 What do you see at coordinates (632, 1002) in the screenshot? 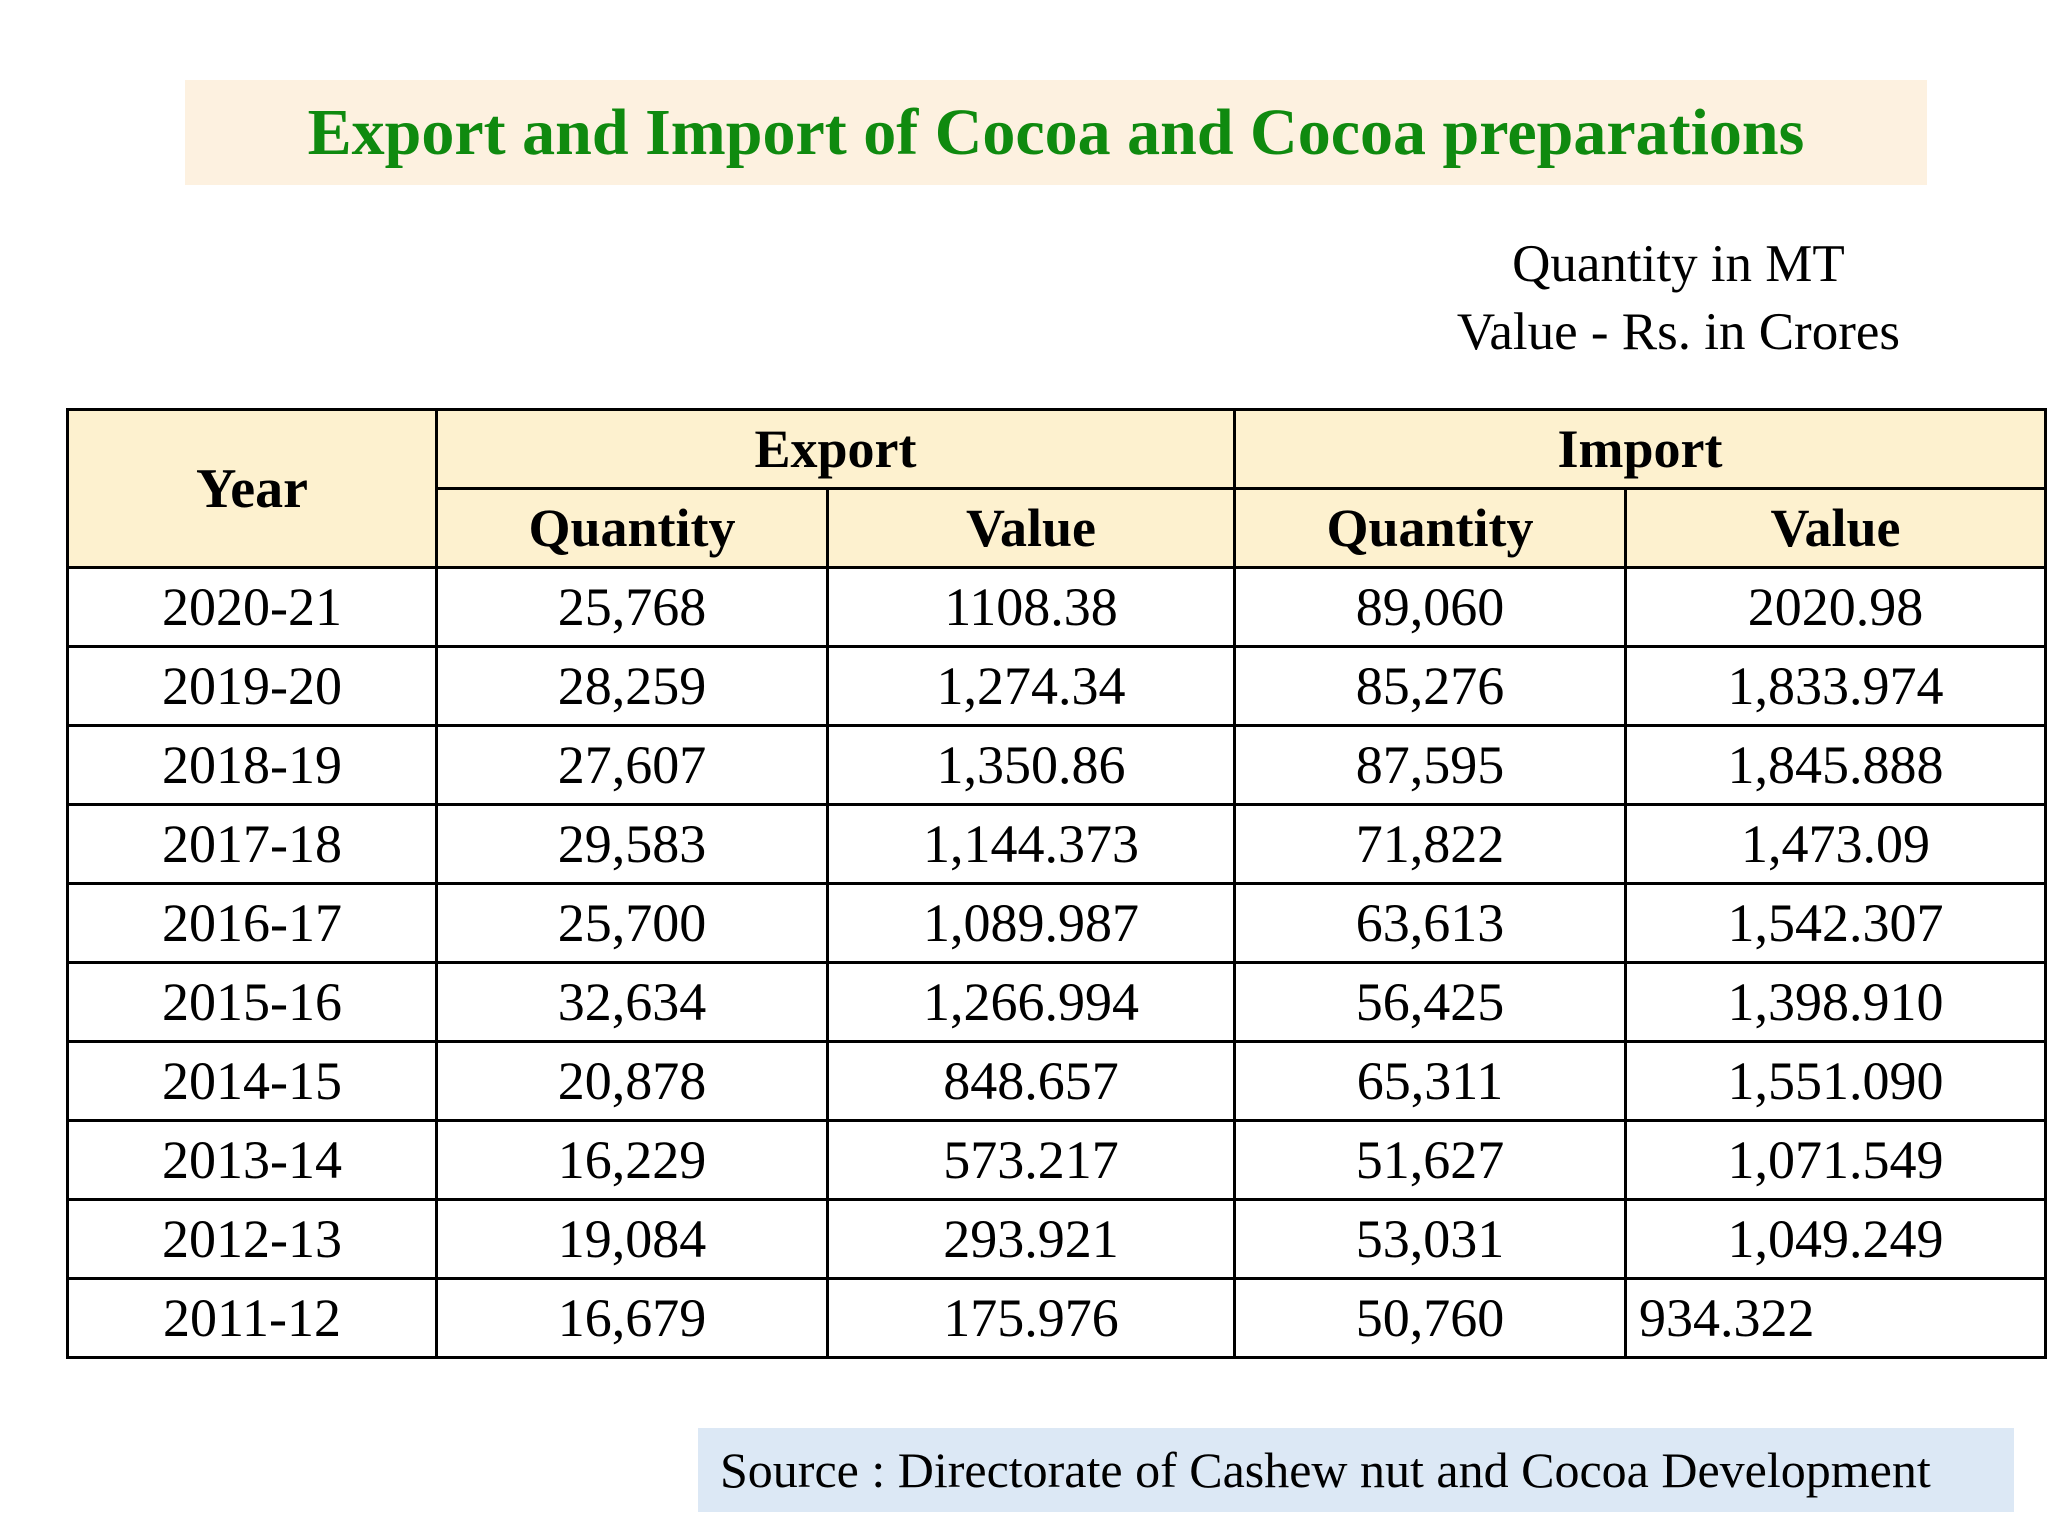
I see `export-quantity-cell: 32,634` at bounding box center [632, 1002].